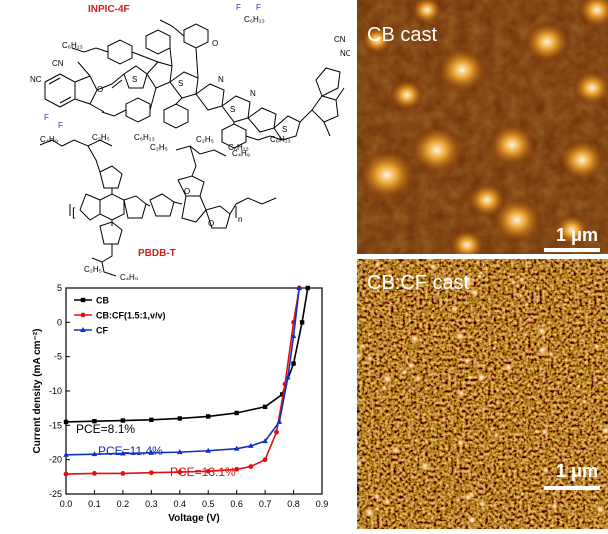 Image resolution: width=608 pixels, height=534 pixels. I want to click on atom-label-o-donor-2: O, so click(211, 223).